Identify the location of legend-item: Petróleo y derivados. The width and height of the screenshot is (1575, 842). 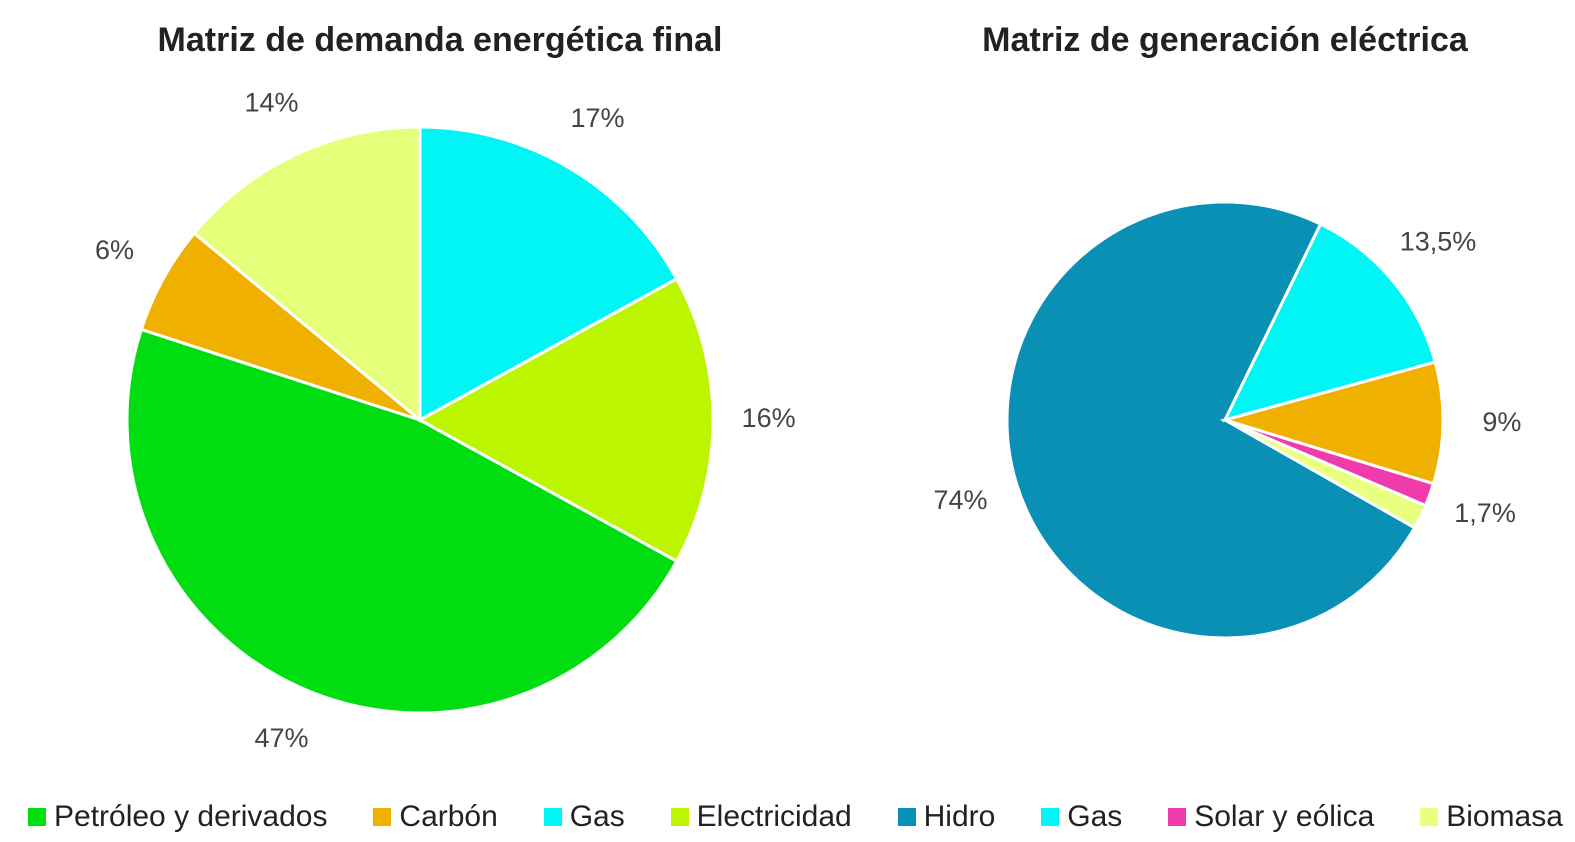
(178, 817).